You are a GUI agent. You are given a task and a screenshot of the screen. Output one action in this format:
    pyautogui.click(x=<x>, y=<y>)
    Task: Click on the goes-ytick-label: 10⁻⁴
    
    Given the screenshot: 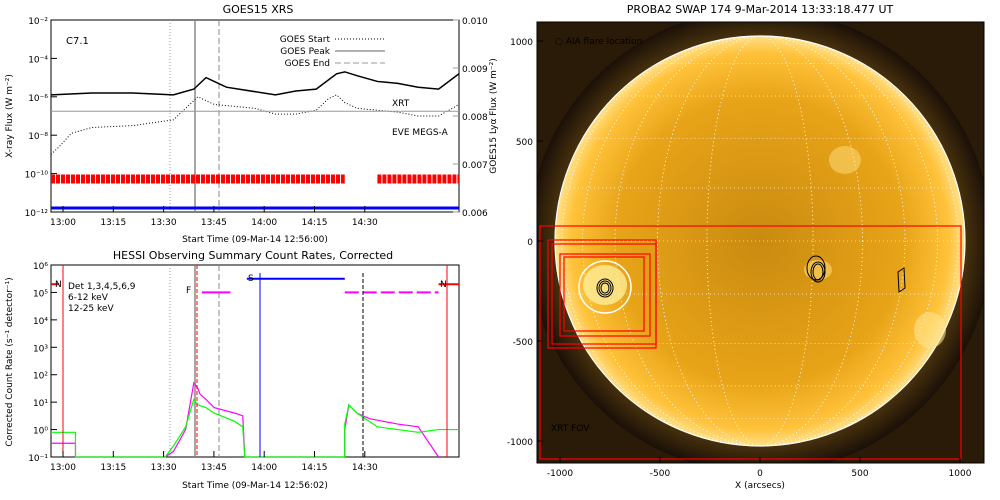 What is the action you would take?
    pyautogui.click(x=38, y=60)
    